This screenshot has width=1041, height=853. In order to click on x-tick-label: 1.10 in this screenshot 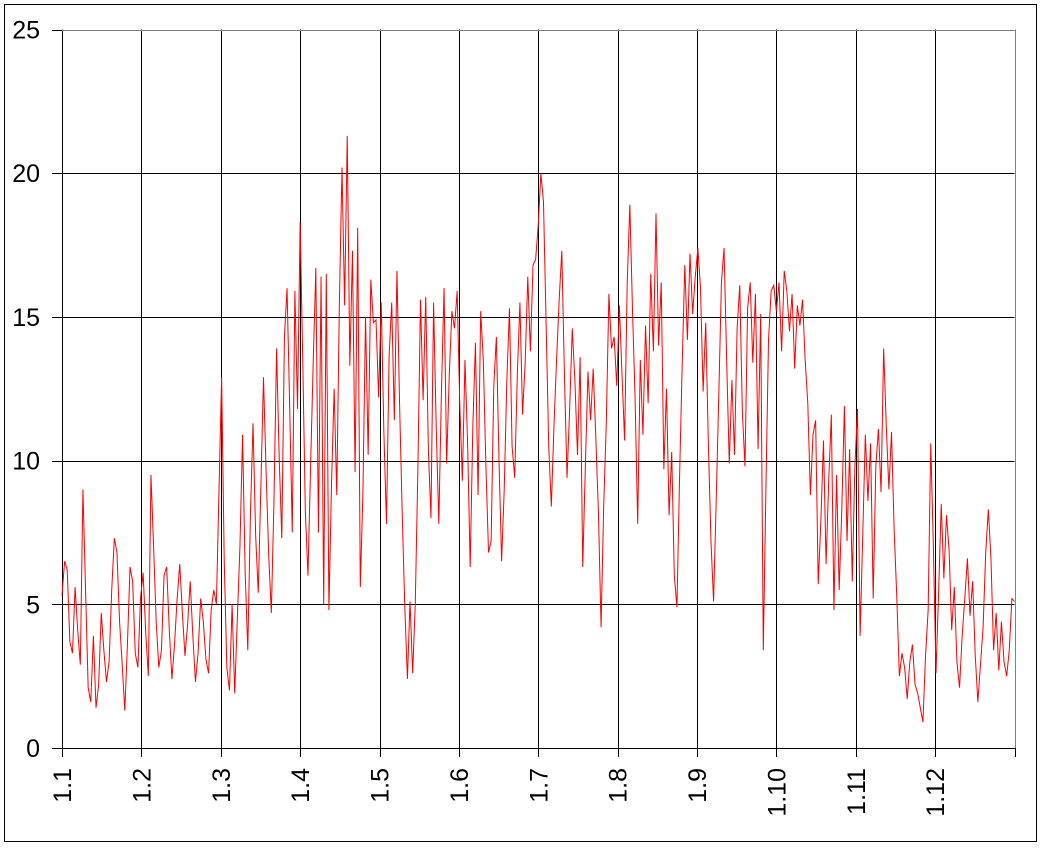, I will do `click(777, 792)`.